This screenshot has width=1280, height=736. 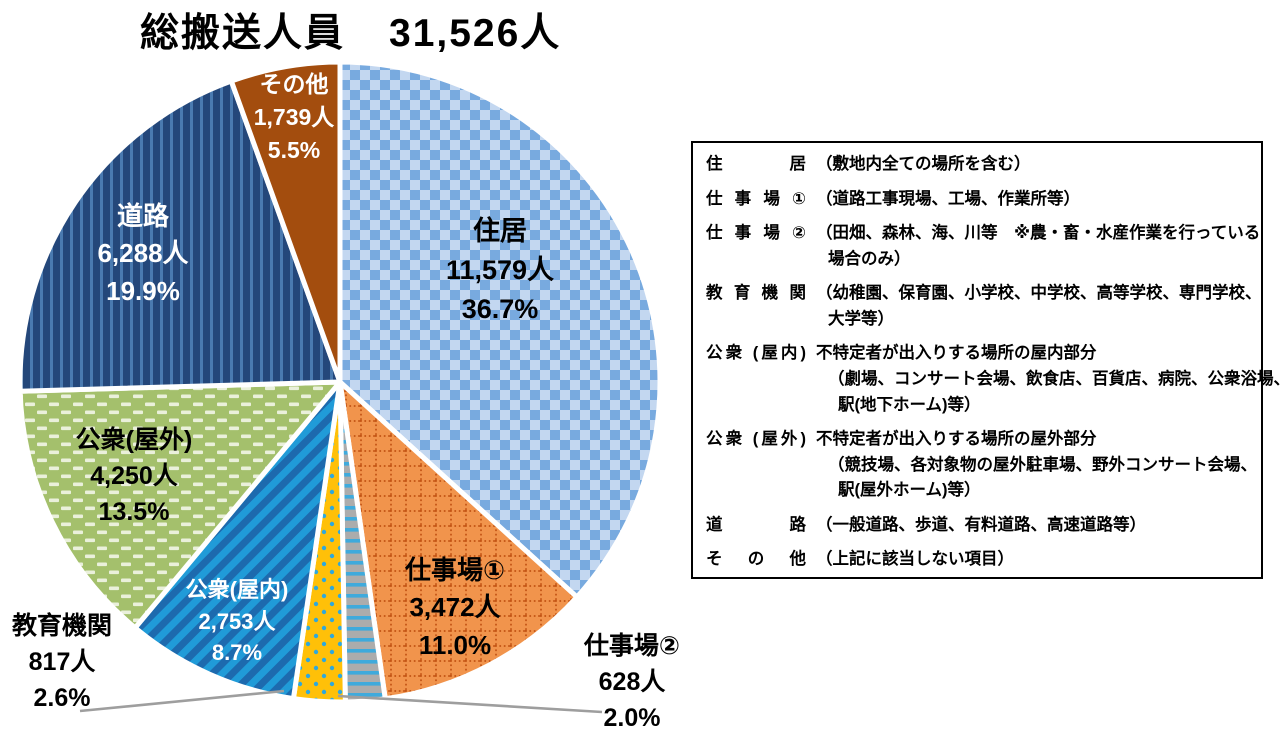 What do you see at coordinates (948, 198) in the screenshot?
I see `legend-definition-line: （道路工事現場、工場、作業所等）` at bounding box center [948, 198].